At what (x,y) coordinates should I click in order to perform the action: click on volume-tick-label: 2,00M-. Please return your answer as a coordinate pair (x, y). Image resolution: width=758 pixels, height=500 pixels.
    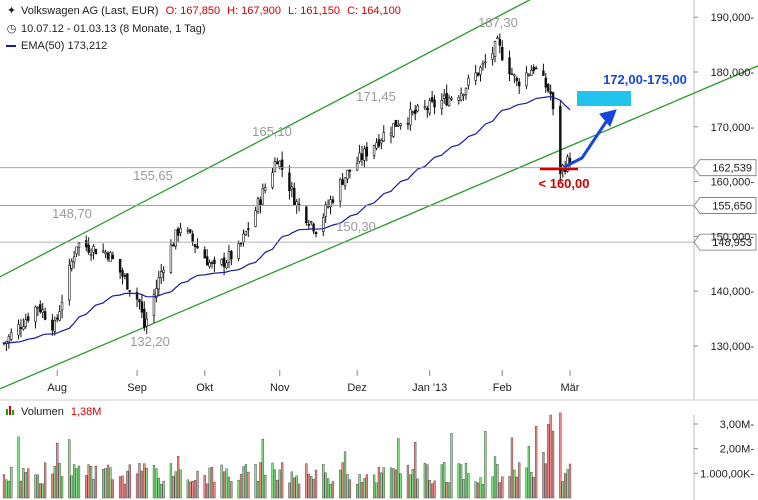
    Looking at the image, I should click on (737, 450).